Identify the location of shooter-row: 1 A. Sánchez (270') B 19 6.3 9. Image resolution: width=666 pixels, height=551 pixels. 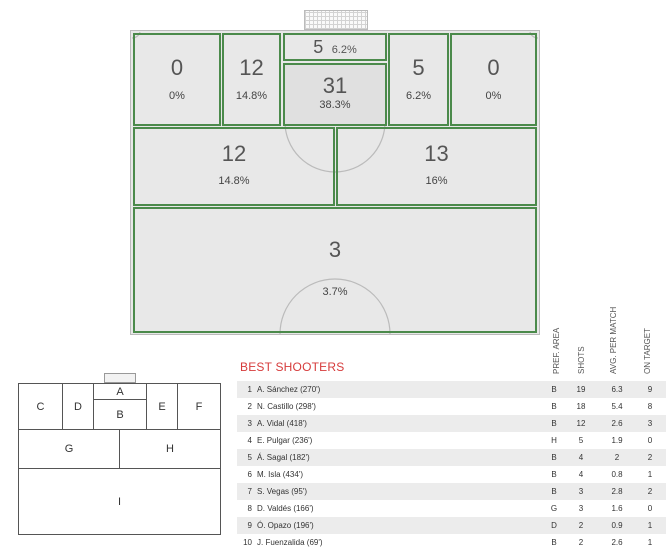
(451, 389).